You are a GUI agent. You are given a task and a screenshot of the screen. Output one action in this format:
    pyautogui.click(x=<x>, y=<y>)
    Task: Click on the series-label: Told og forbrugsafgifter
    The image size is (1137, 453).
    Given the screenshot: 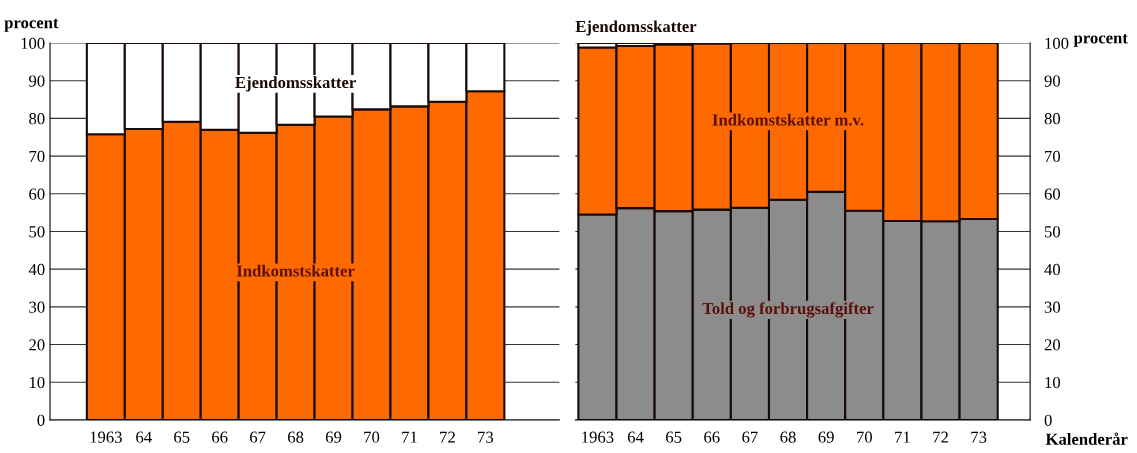 What is the action you would take?
    pyautogui.click(x=788, y=310)
    